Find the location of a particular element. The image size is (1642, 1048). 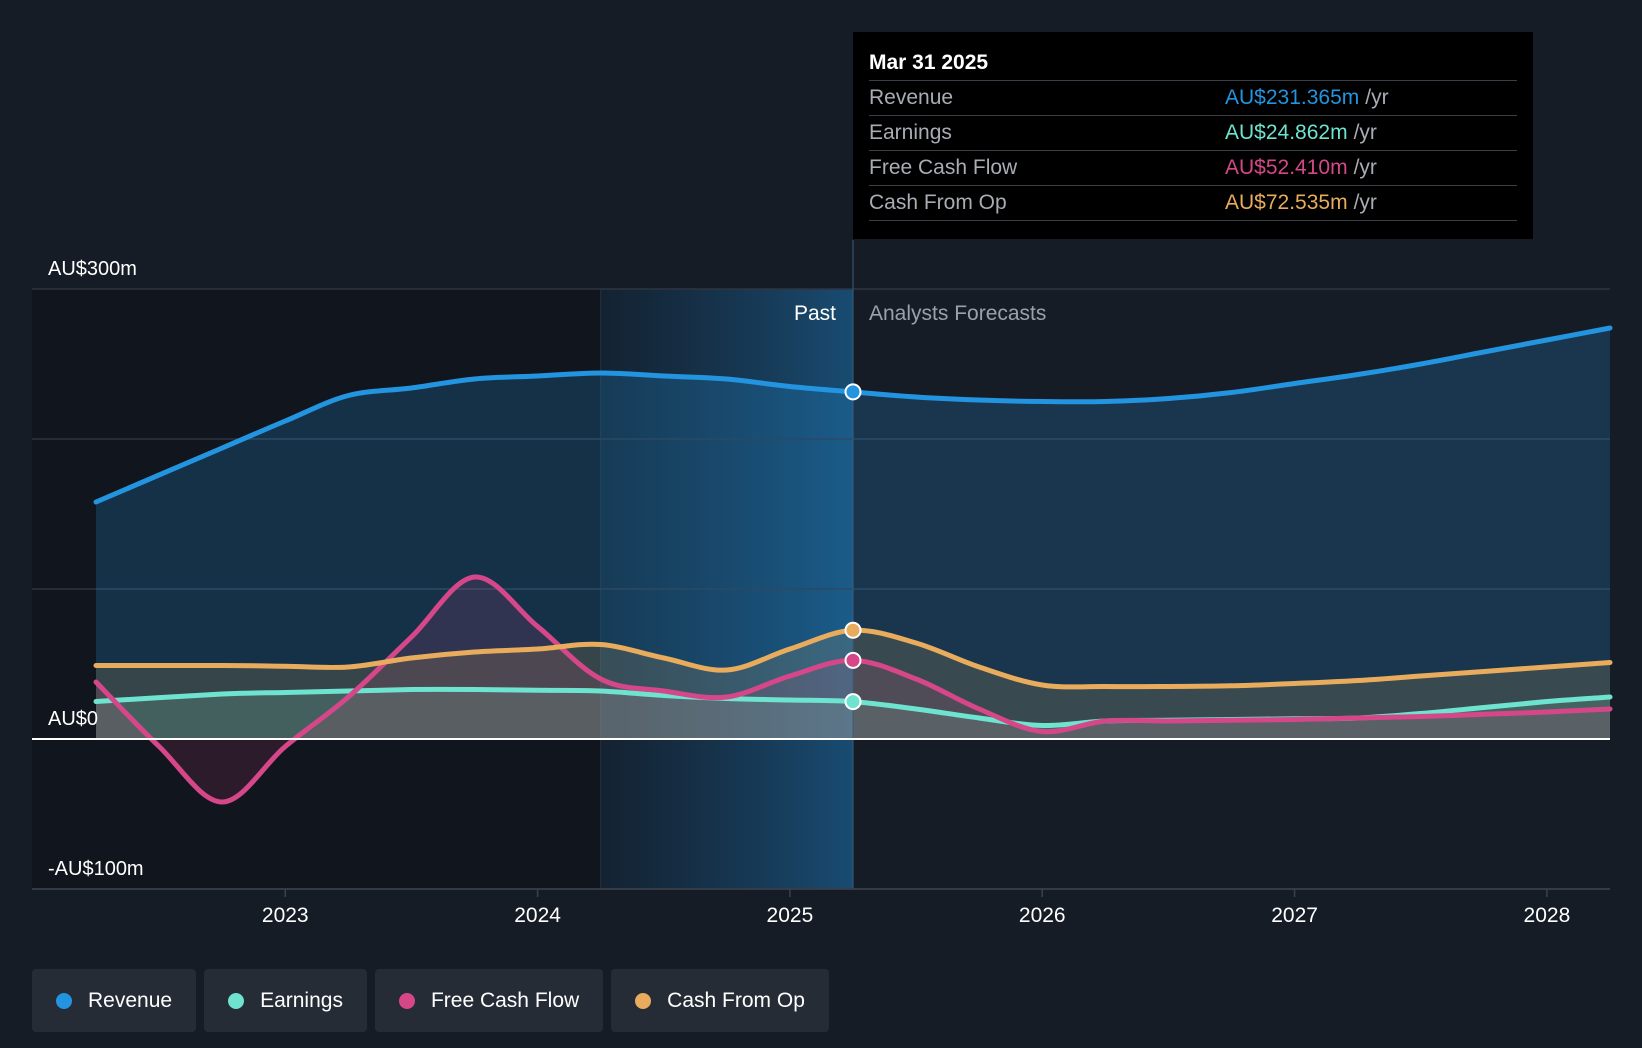

tooltip-label: Revenue is located at coordinates (911, 97).